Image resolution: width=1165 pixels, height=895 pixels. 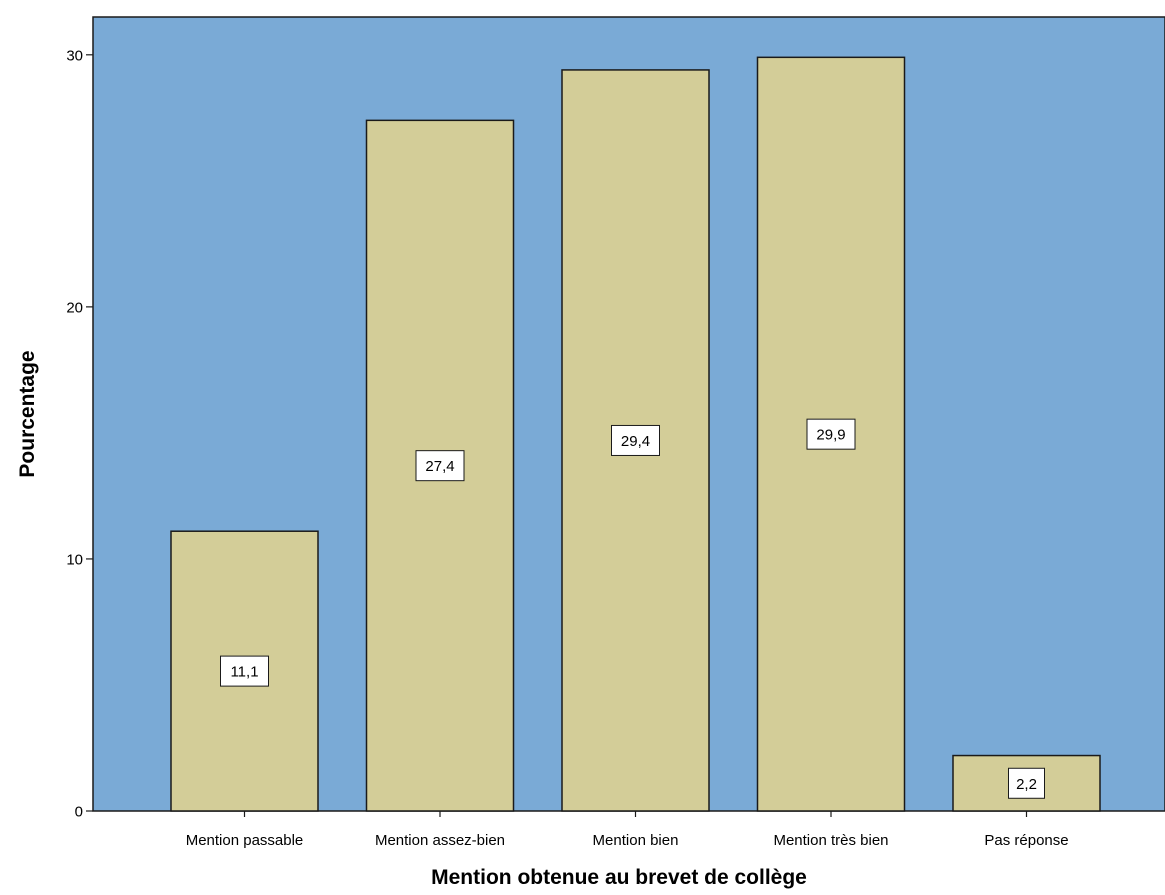 I want to click on data-label-box-mention-tres-bien, so click(x=831, y=434).